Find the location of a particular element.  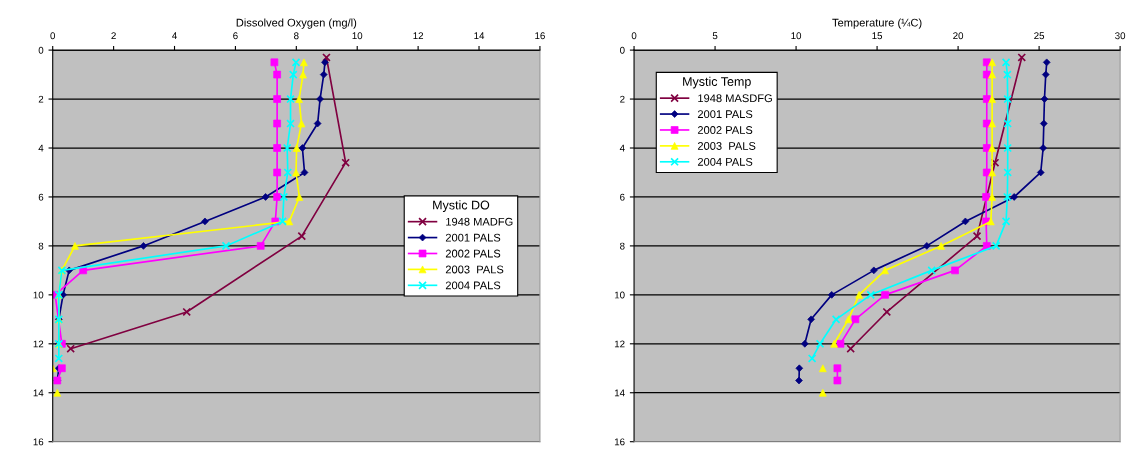

legend-title: Mystic Temp is located at coordinates (717, 82).